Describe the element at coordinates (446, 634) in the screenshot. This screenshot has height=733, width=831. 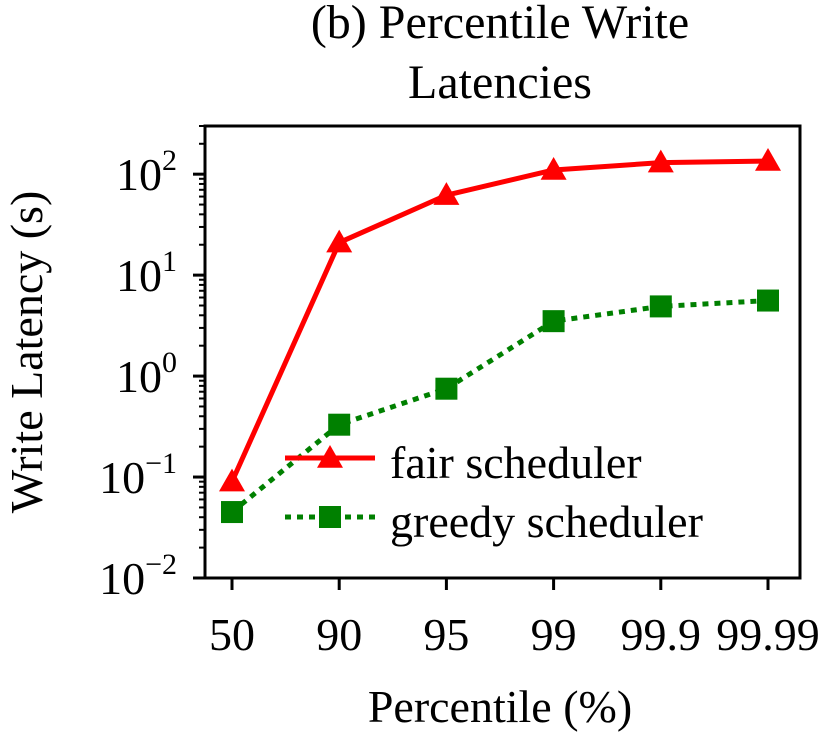
I see `x-tick-label: 95` at that location.